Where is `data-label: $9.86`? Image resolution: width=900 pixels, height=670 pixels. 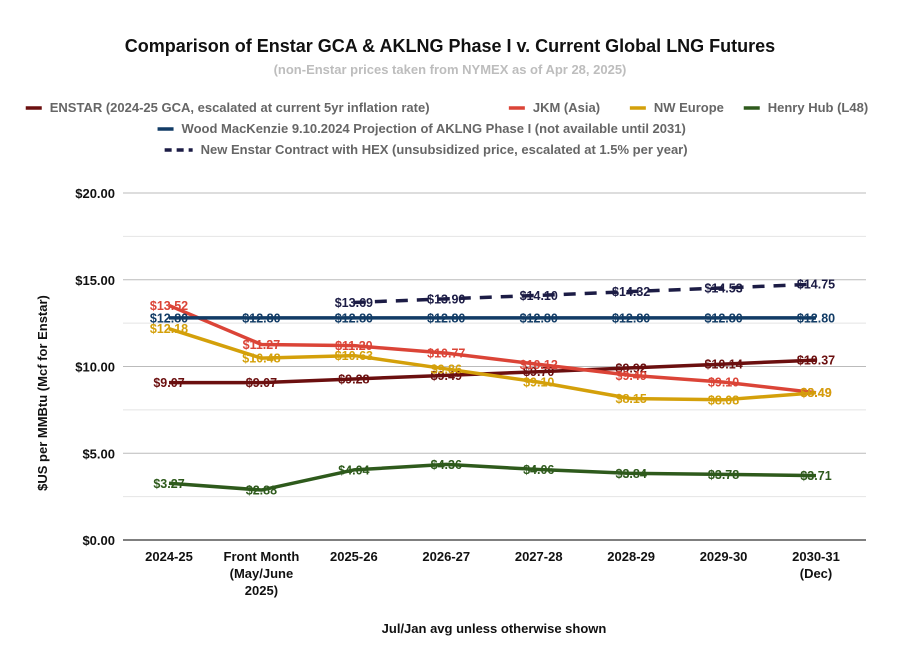 data-label: $9.86 is located at coordinates (446, 369).